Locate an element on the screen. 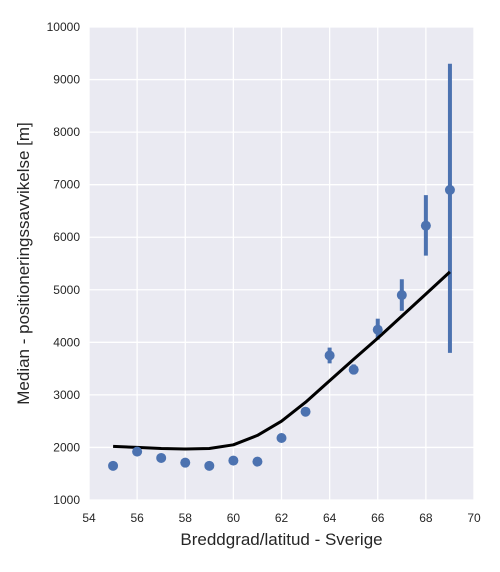 This screenshot has width=500, height=572. y-tick-label: 3000 is located at coordinates (66, 395).